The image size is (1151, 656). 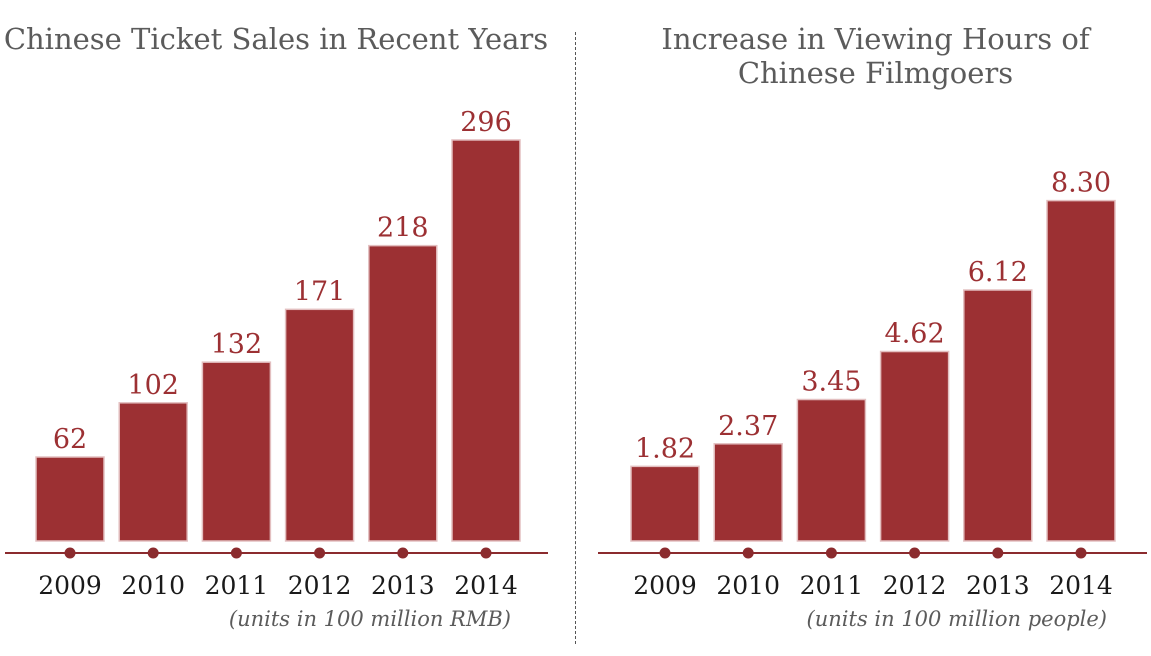 What do you see at coordinates (319, 425) in the screenshot?
I see `ticket-sales-bar-2012` at bounding box center [319, 425].